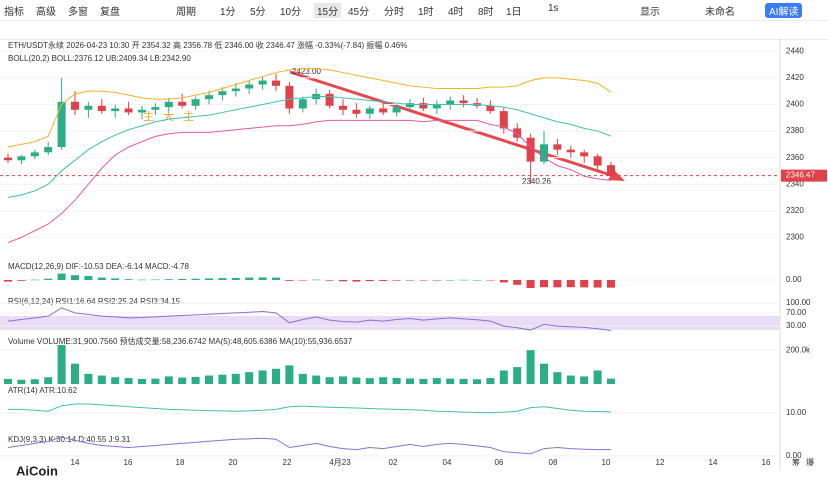 Image resolution: width=828 pixels, height=497 pixels. What do you see at coordinates (447, 462) in the screenshot?
I see `x-tick-label: 04` at bounding box center [447, 462].